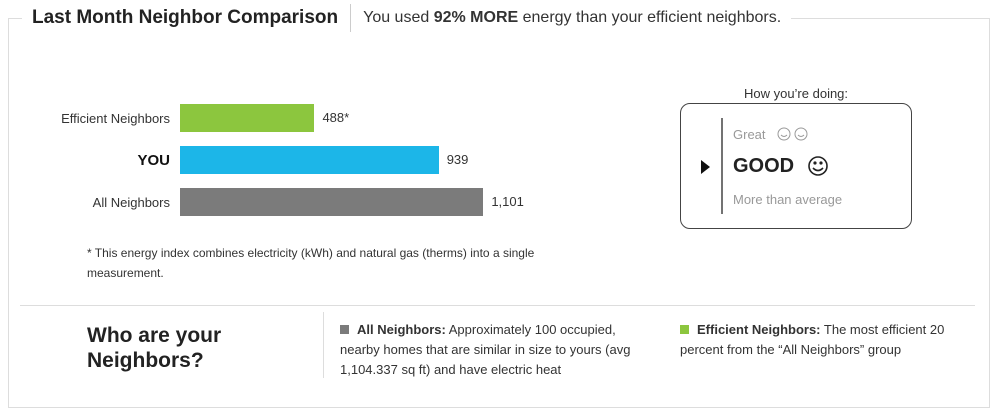 The width and height of the screenshot is (1000, 416). What do you see at coordinates (336, 117) in the screenshot?
I see `value-label: 488*` at bounding box center [336, 117].